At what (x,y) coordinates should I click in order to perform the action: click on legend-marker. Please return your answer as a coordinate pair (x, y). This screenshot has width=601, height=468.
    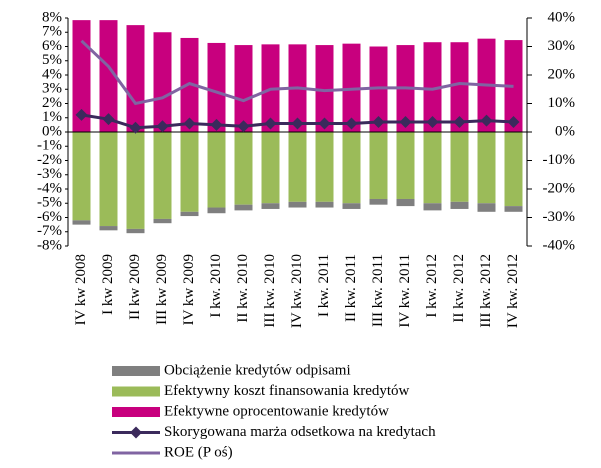
    Looking at the image, I should click on (136, 432).